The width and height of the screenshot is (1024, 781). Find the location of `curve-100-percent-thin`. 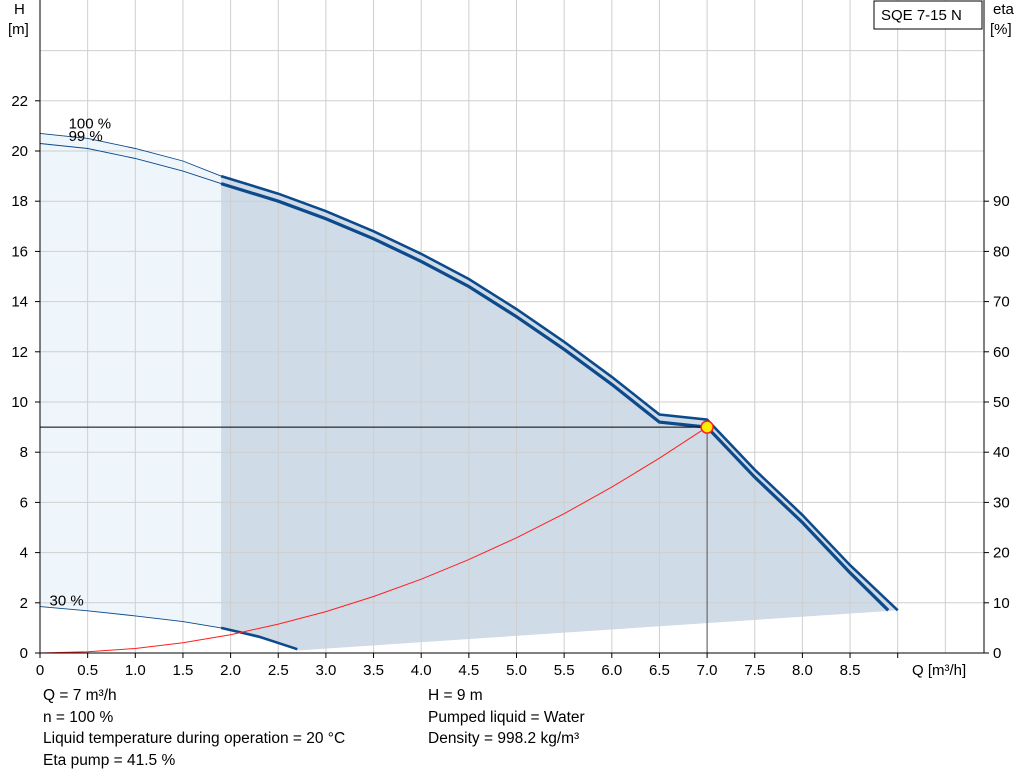

curve-100-percent-thin is located at coordinates (130, 154).